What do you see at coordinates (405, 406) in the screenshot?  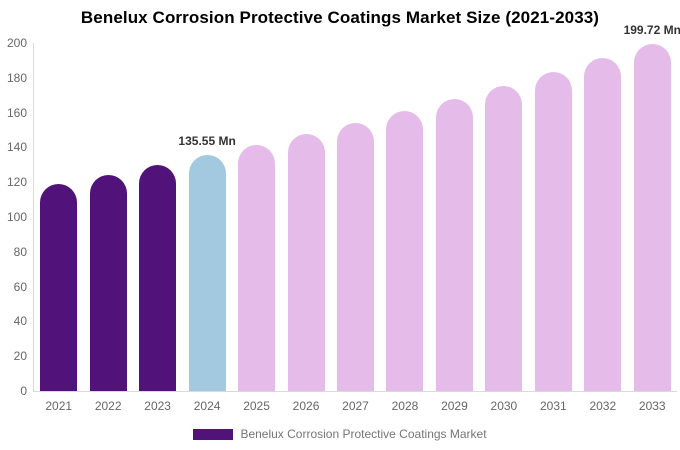 I see `x-tick-label-2028: 2028` at bounding box center [405, 406].